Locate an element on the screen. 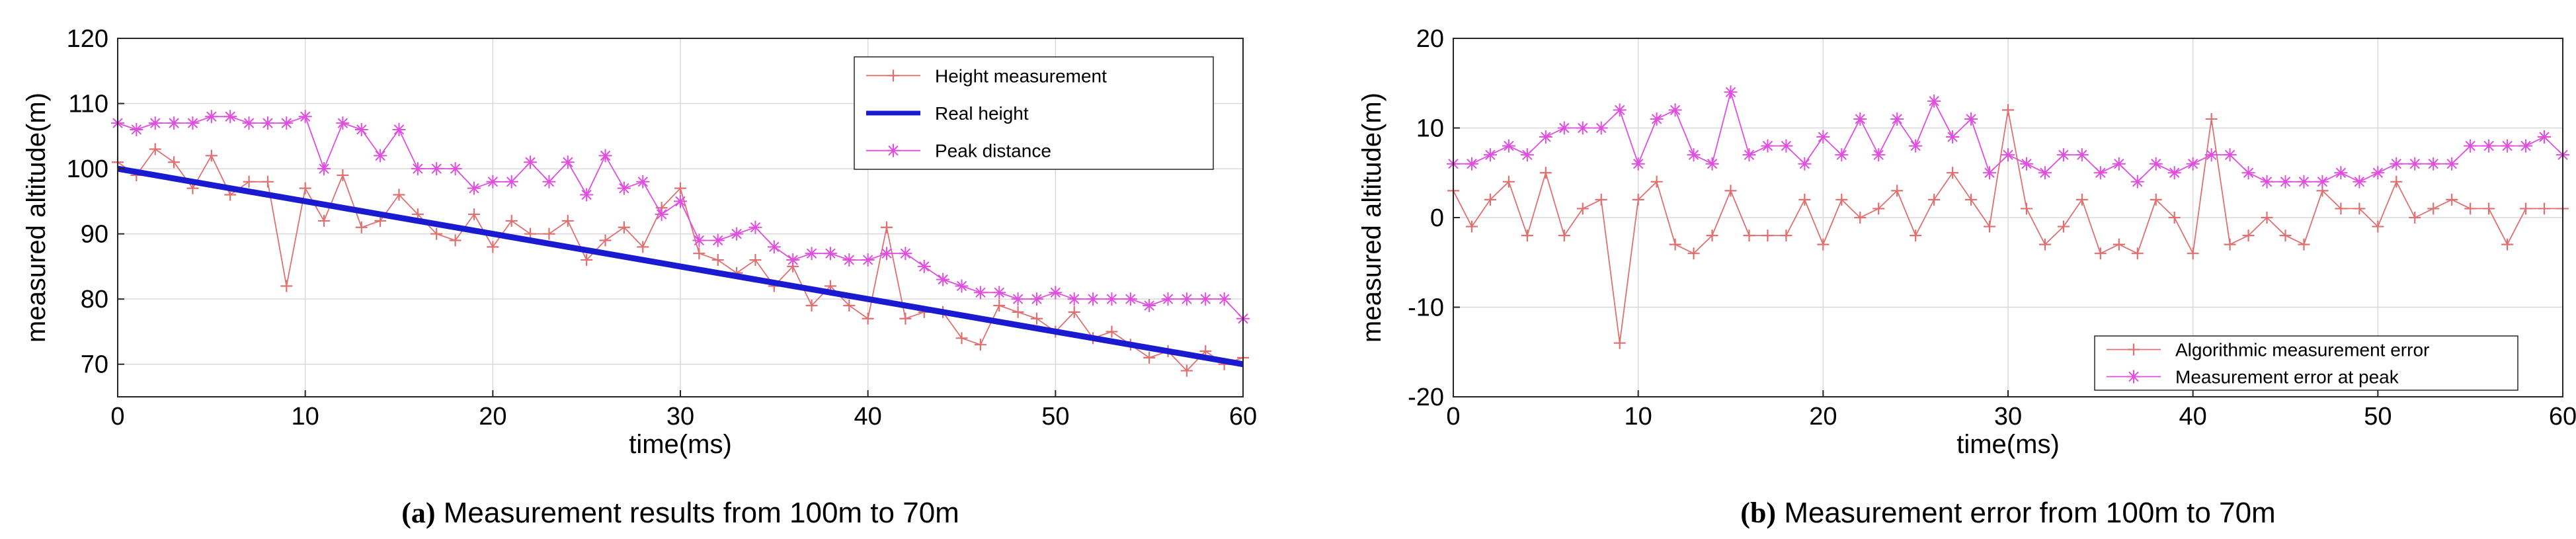 The image size is (2576, 539). x-tick-label: 40 is located at coordinates (2193, 417).